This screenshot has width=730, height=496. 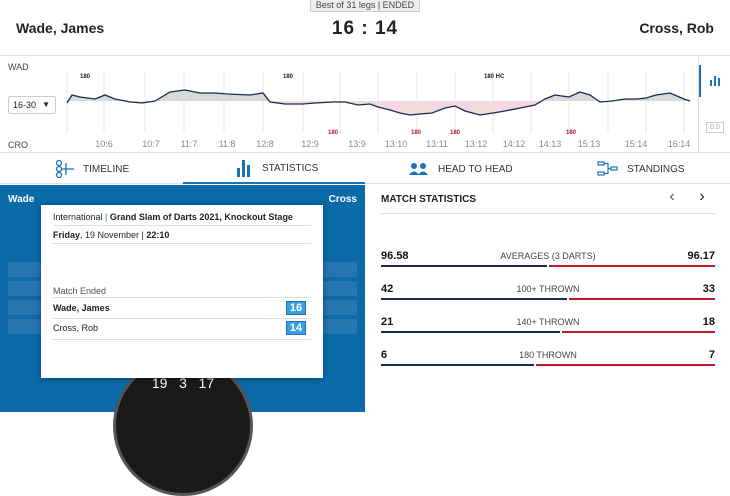 What do you see at coordinates (700, 81) in the screenshot?
I see `chart-view-indicator` at bounding box center [700, 81].